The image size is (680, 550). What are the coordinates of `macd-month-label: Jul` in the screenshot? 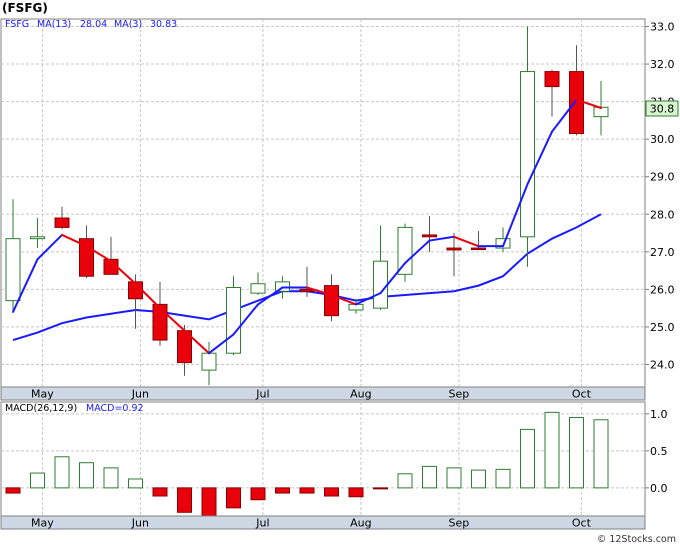 It's located at (262, 523).